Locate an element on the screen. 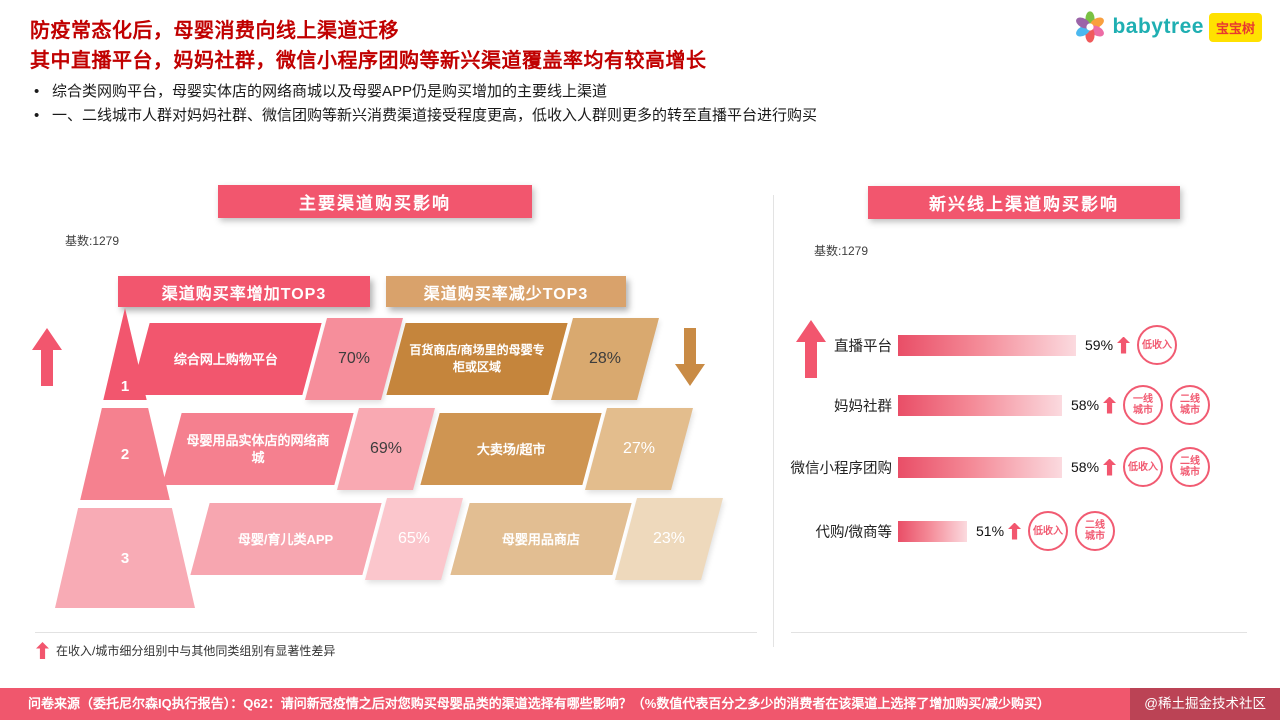  panel-divider is located at coordinates (773, 421).